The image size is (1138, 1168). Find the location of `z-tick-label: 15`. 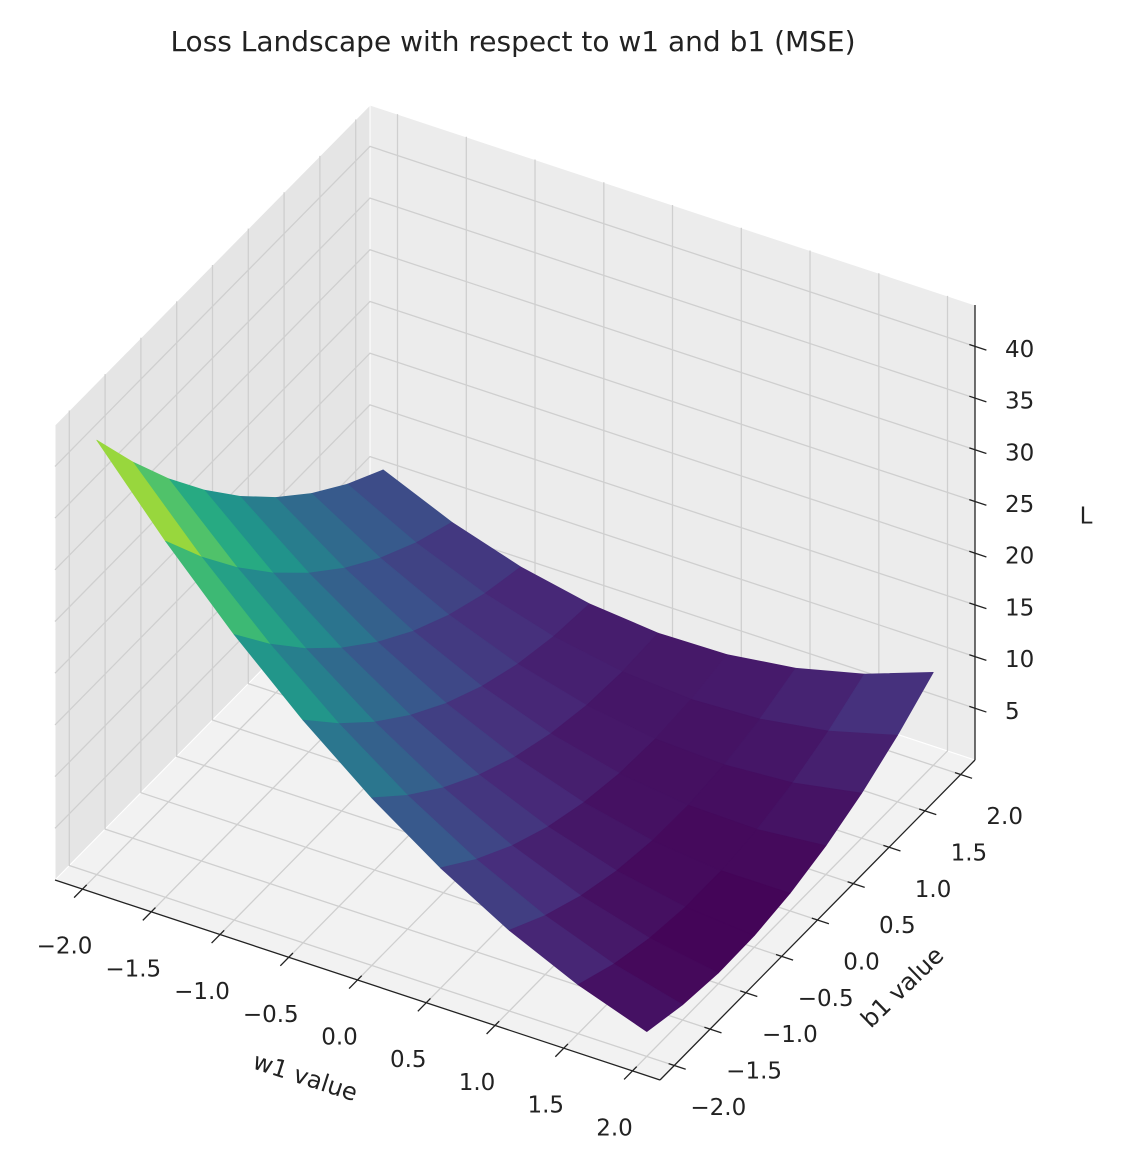

z-tick-label: 15 is located at coordinates (1019, 608).